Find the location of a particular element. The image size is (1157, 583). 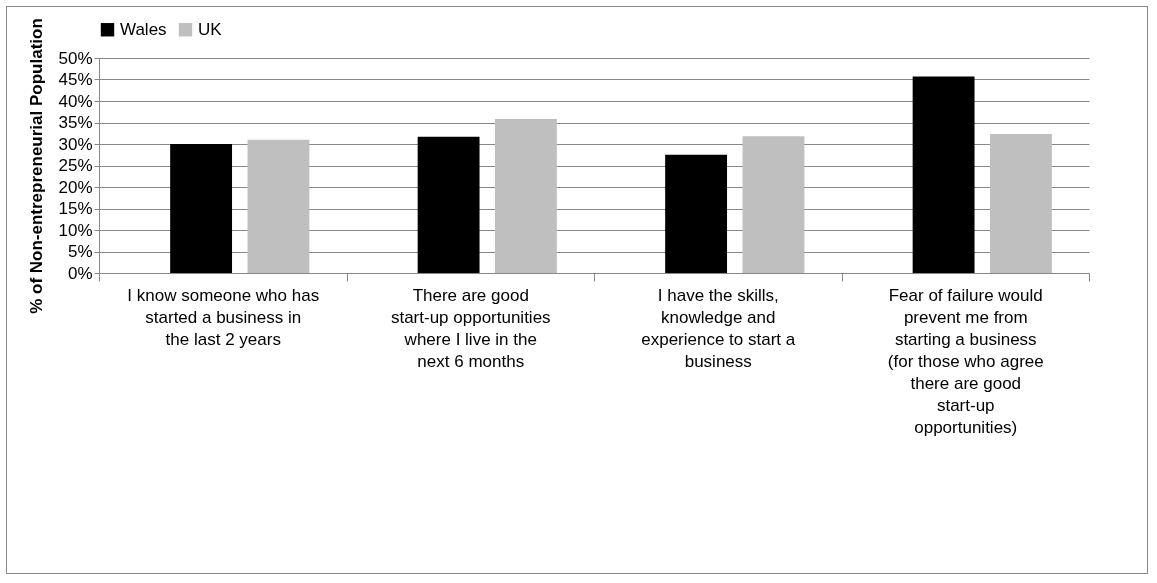

y-tick-label: 10% is located at coordinates (75, 230).